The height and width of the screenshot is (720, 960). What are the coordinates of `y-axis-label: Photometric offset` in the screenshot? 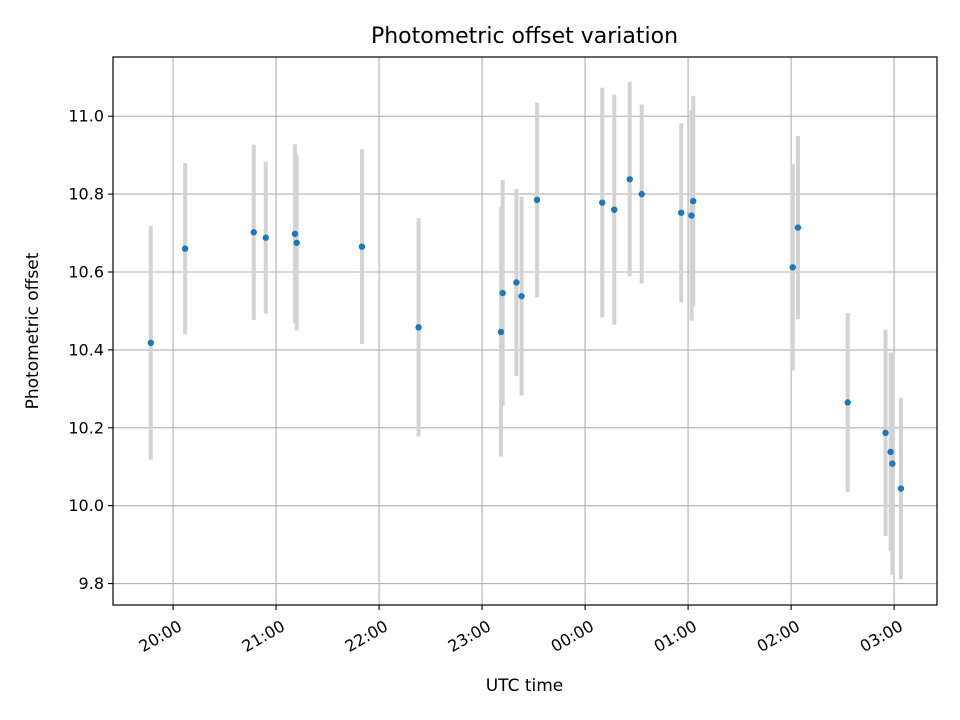 It's located at (33, 330).